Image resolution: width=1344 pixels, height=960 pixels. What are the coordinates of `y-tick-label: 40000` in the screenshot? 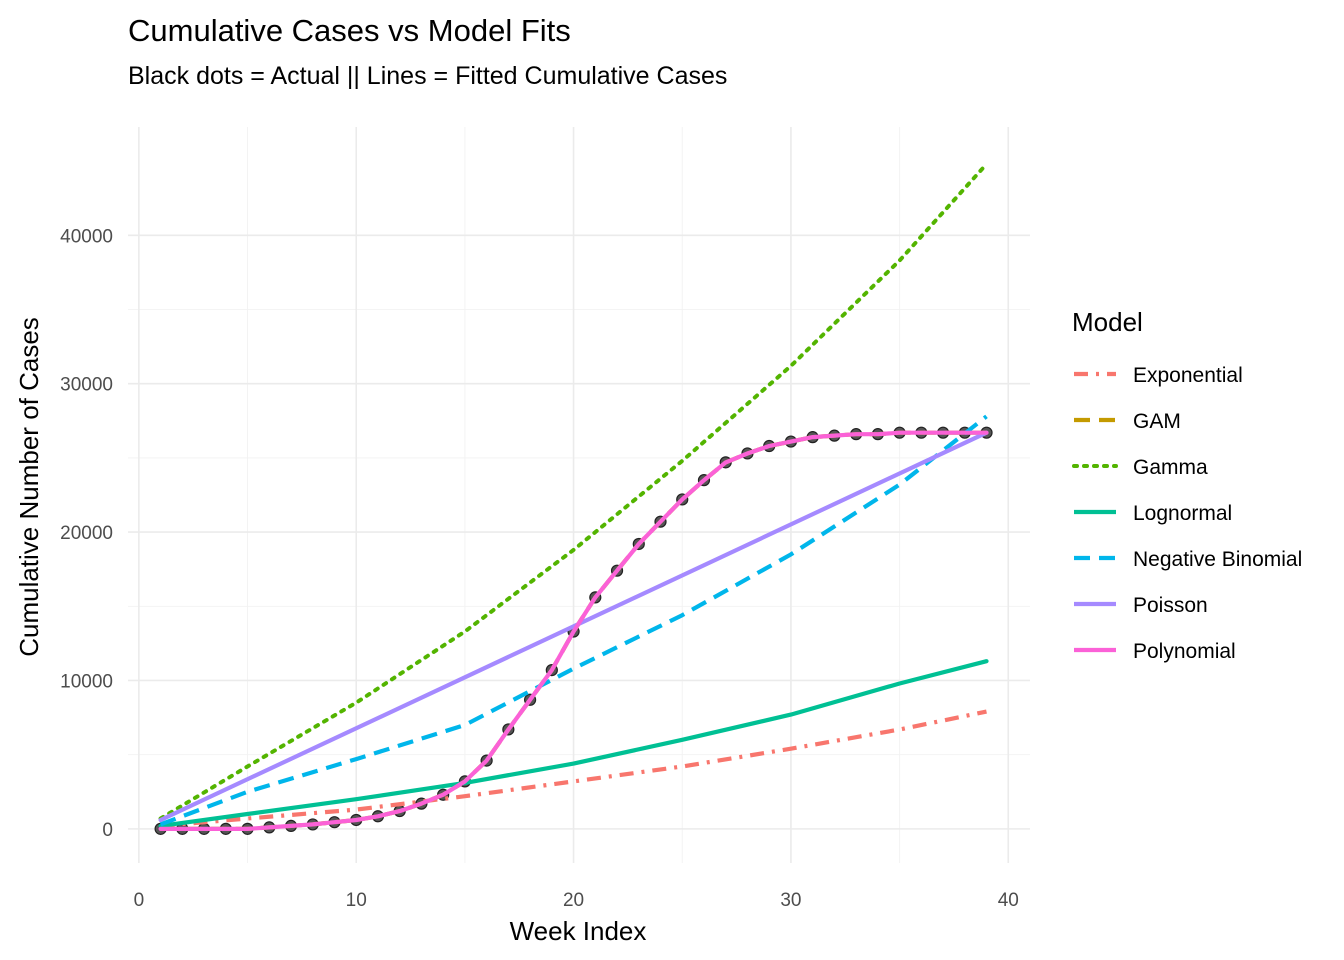 It's located at (86, 236).